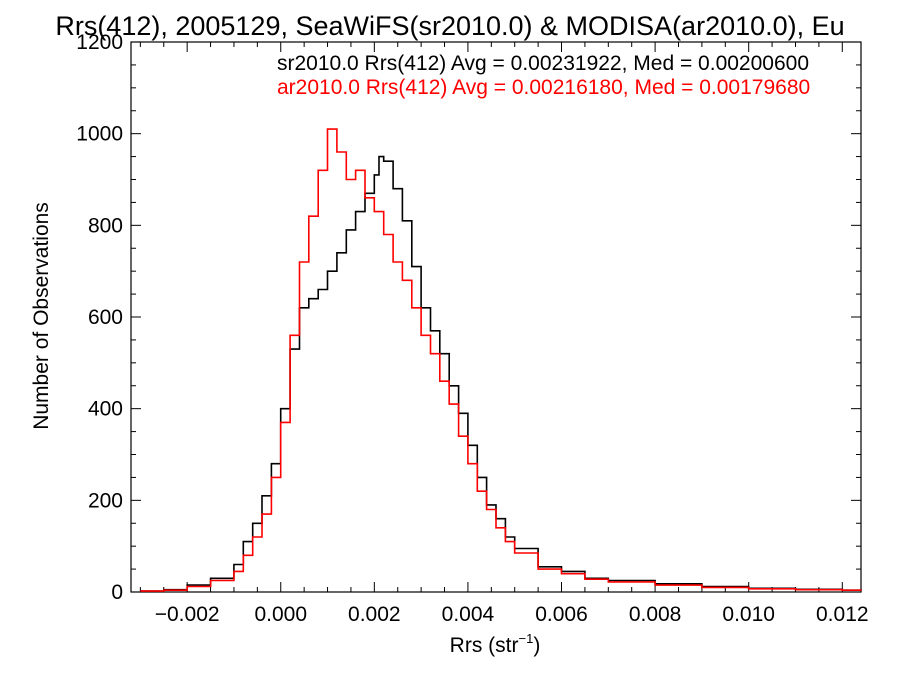 This screenshot has width=900, height=675. Describe the element at coordinates (105, 500) in the screenshot. I see `y-tick-label: 200` at that location.